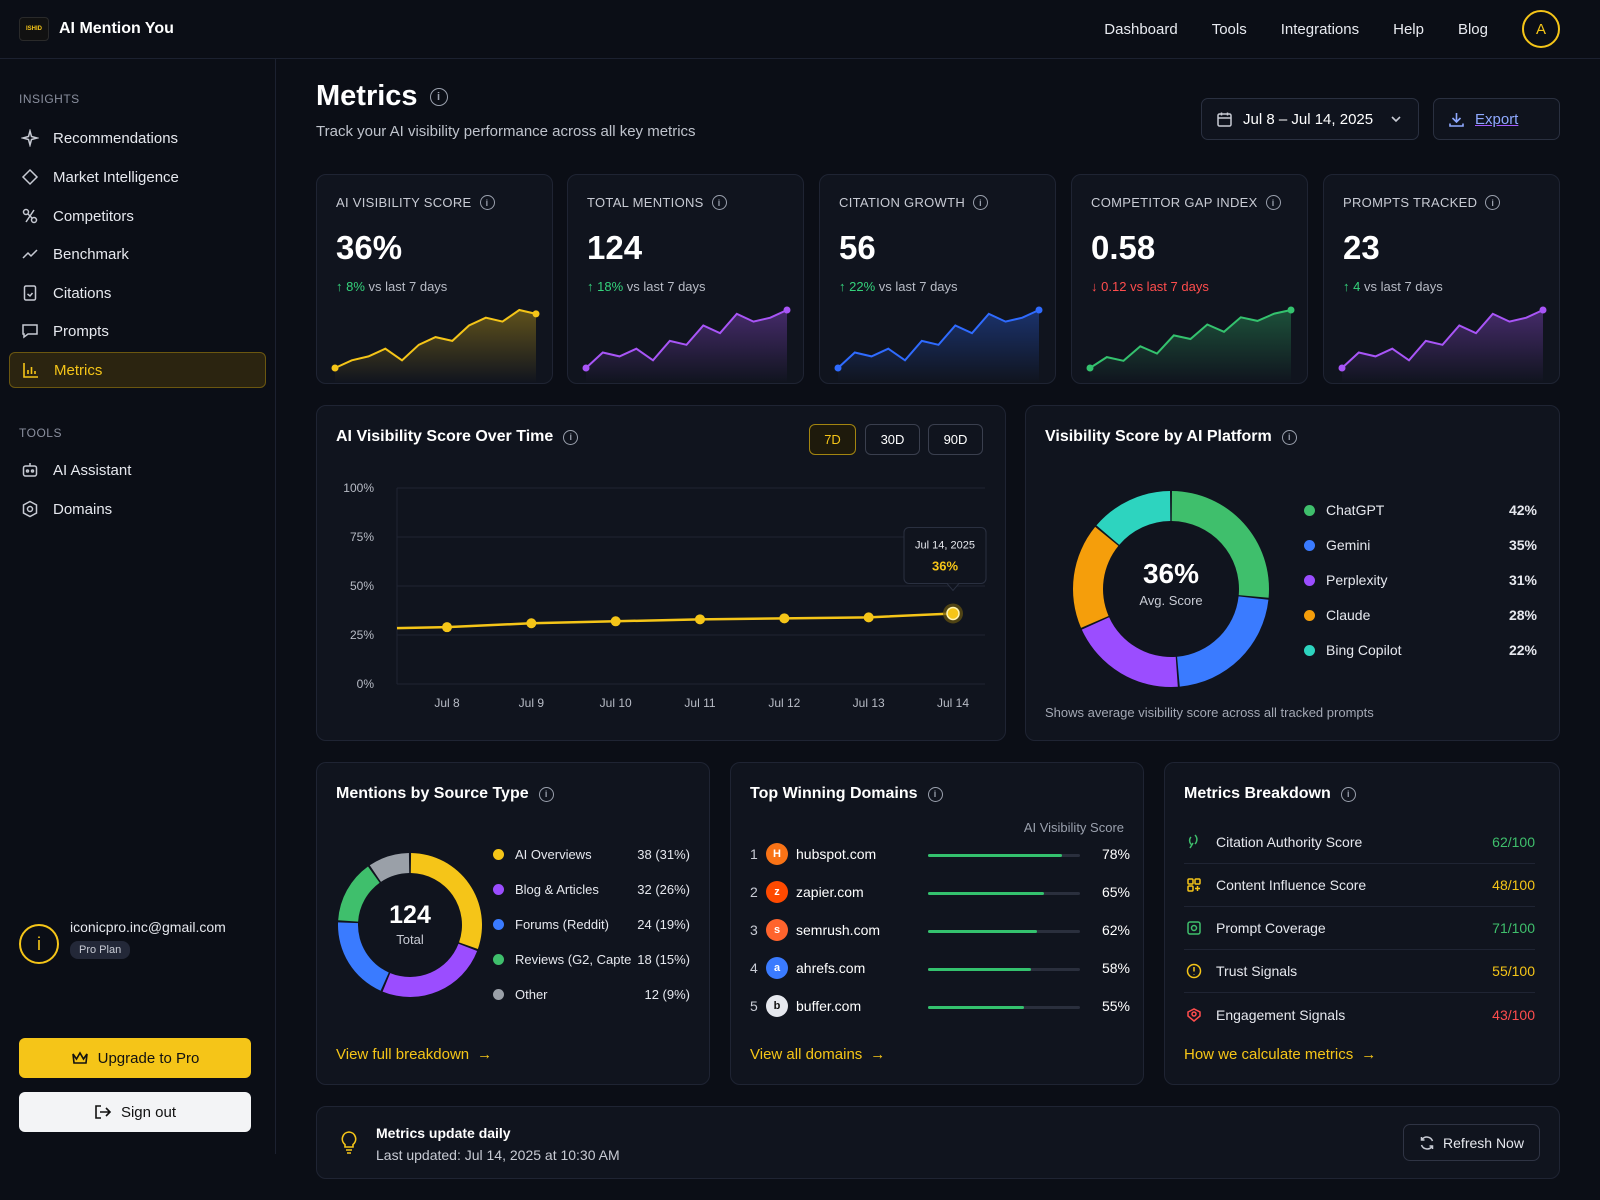  I want to click on legend-value: 32 (26%), so click(663, 889).